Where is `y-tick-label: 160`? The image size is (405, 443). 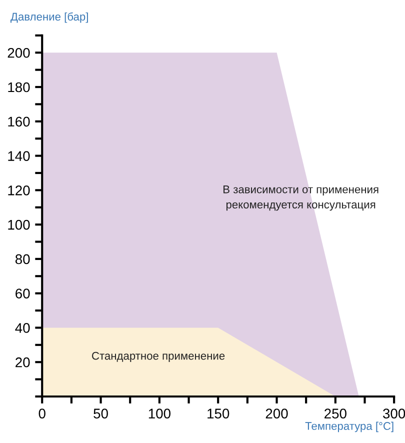
y-tick-label: 160 is located at coordinates (19, 121).